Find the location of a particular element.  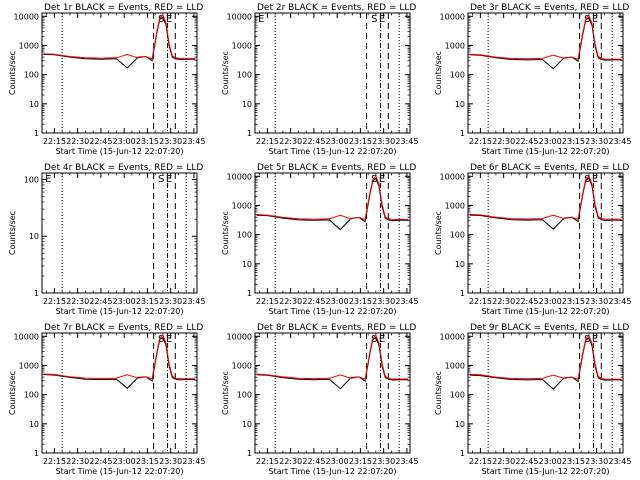

panel-title: Det 3r BLACK = Events, RED = LLD is located at coordinates (549, 8).